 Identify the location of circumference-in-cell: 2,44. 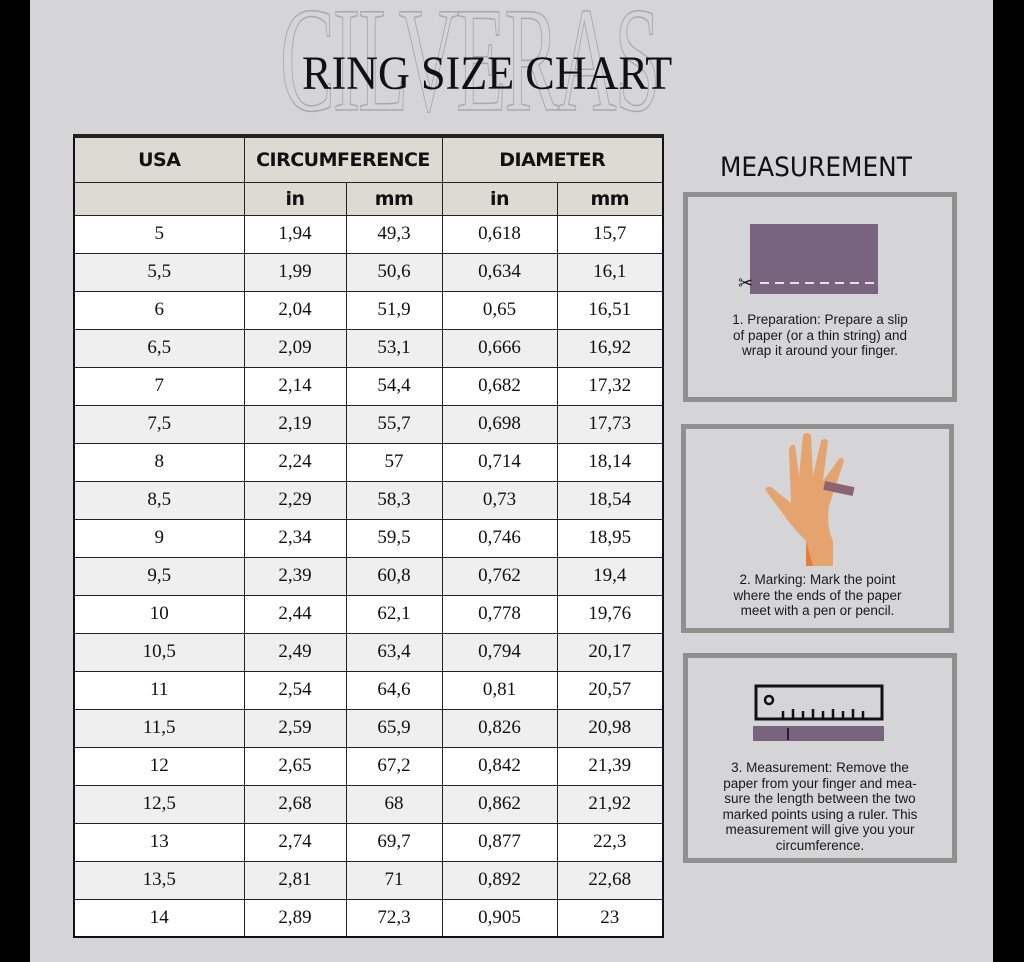
(295, 614).